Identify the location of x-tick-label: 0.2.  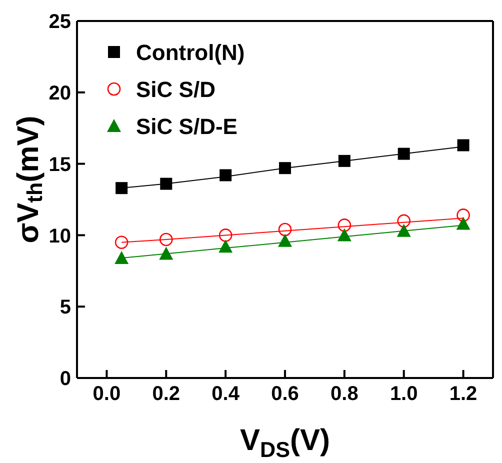
(166, 394).